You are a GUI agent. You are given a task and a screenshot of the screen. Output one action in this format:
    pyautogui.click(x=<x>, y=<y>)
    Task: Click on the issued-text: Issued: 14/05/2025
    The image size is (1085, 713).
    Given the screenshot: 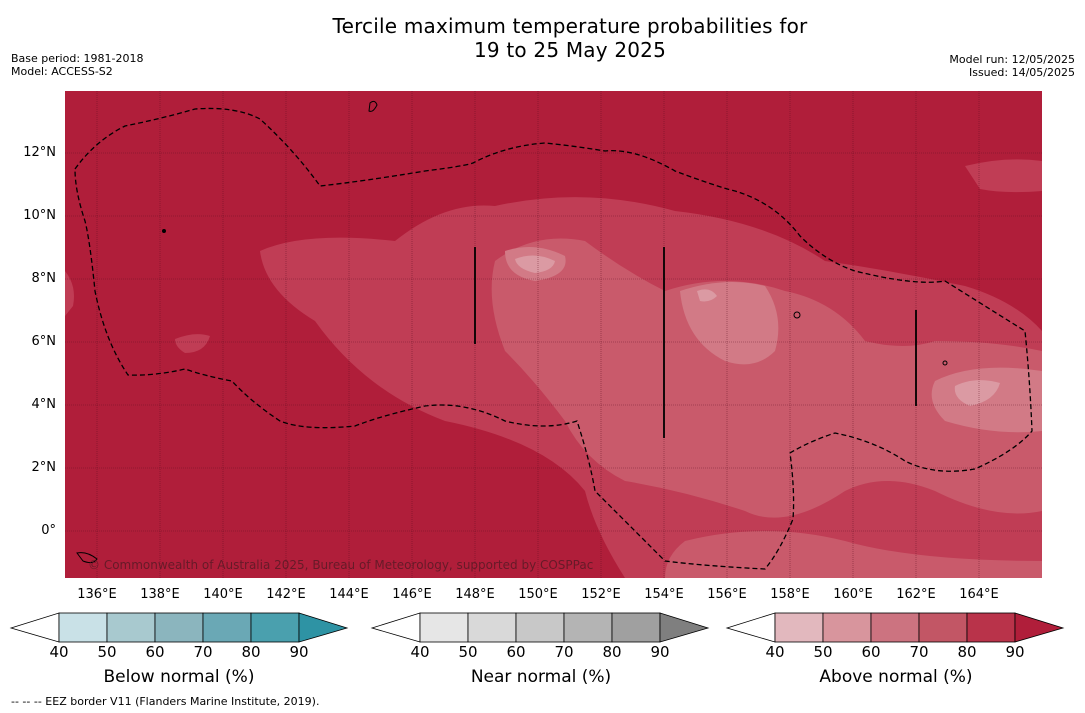 What is the action you would take?
    pyautogui.click(x=1021, y=72)
    